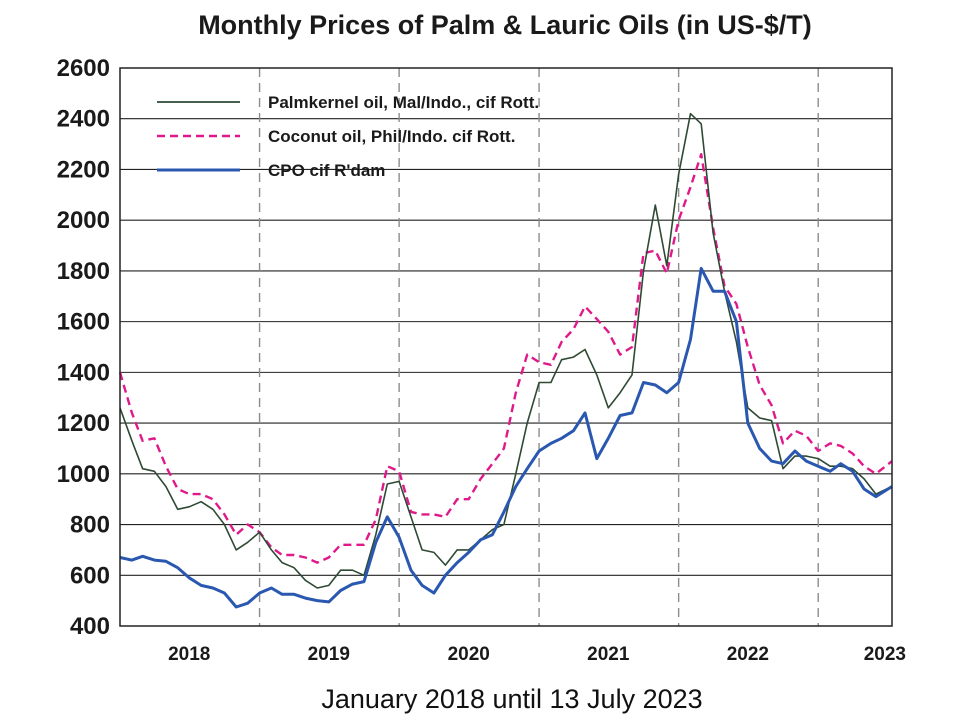  Describe the element at coordinates (511, 699) in the screenshot. I see `date-range-caption: January 2018 until 13 July 2023` at that location.